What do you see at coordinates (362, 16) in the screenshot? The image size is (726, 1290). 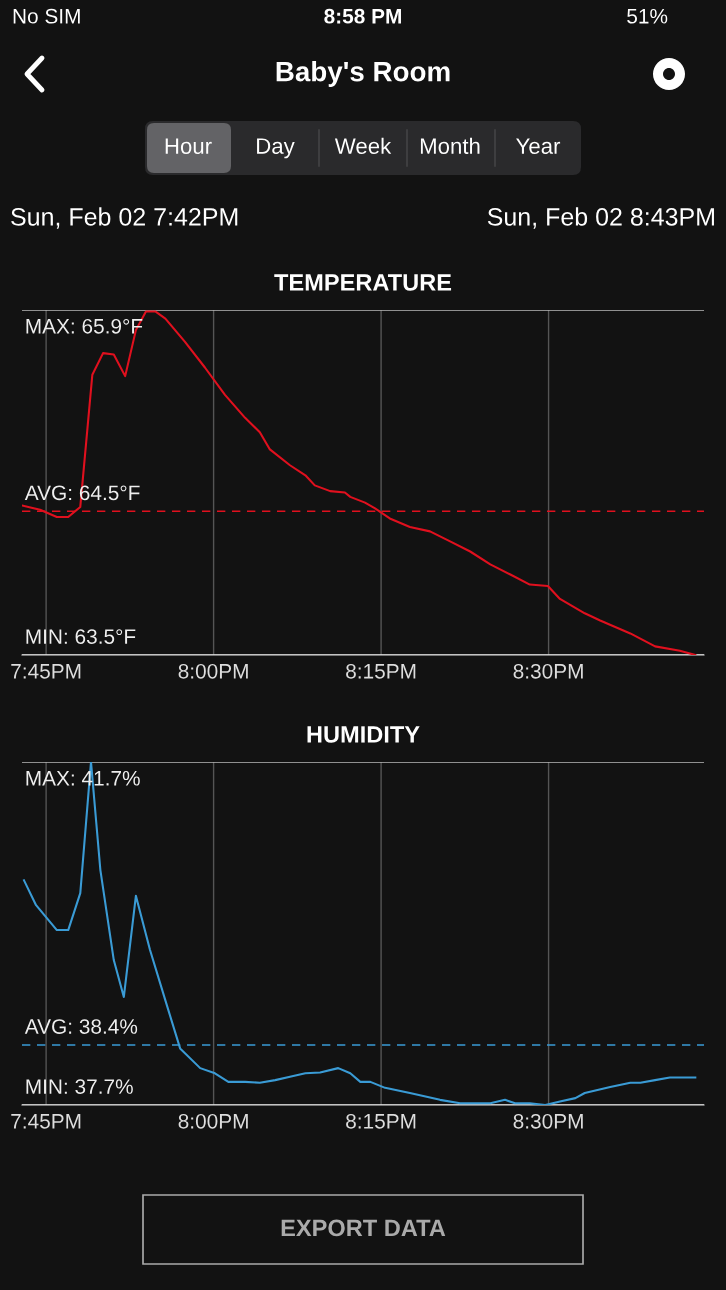 I see `text: 8:58 PM` at bounding box center [362, 16].